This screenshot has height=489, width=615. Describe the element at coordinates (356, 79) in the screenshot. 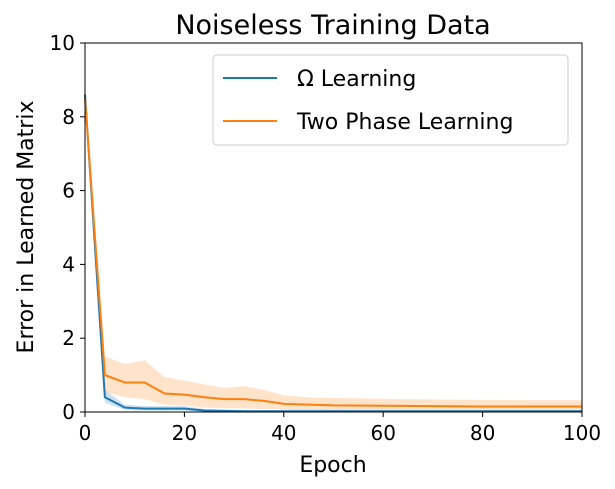

I see `legend-label-omega-learning: Ω Learning` at that location.